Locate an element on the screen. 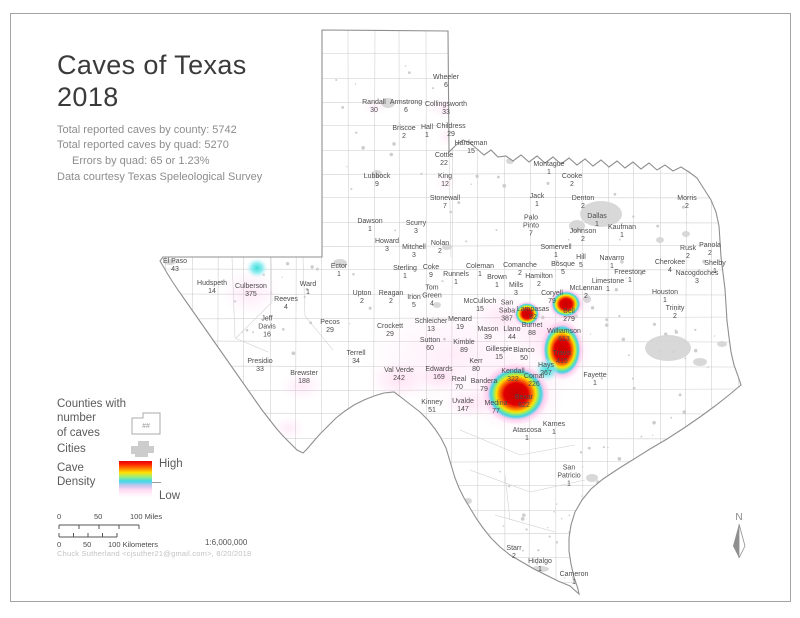 Image resolution: width=800 pixels, height=618 pixels. density-tick-line is located at coordinates (156, 482).